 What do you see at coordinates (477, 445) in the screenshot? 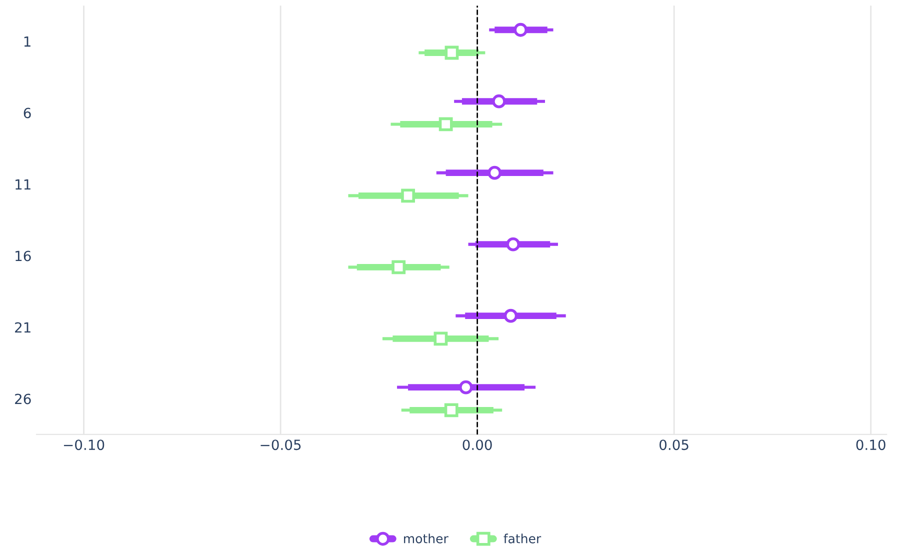
I see `x-tick-label: 0.00` at bounding box center [477, 445].